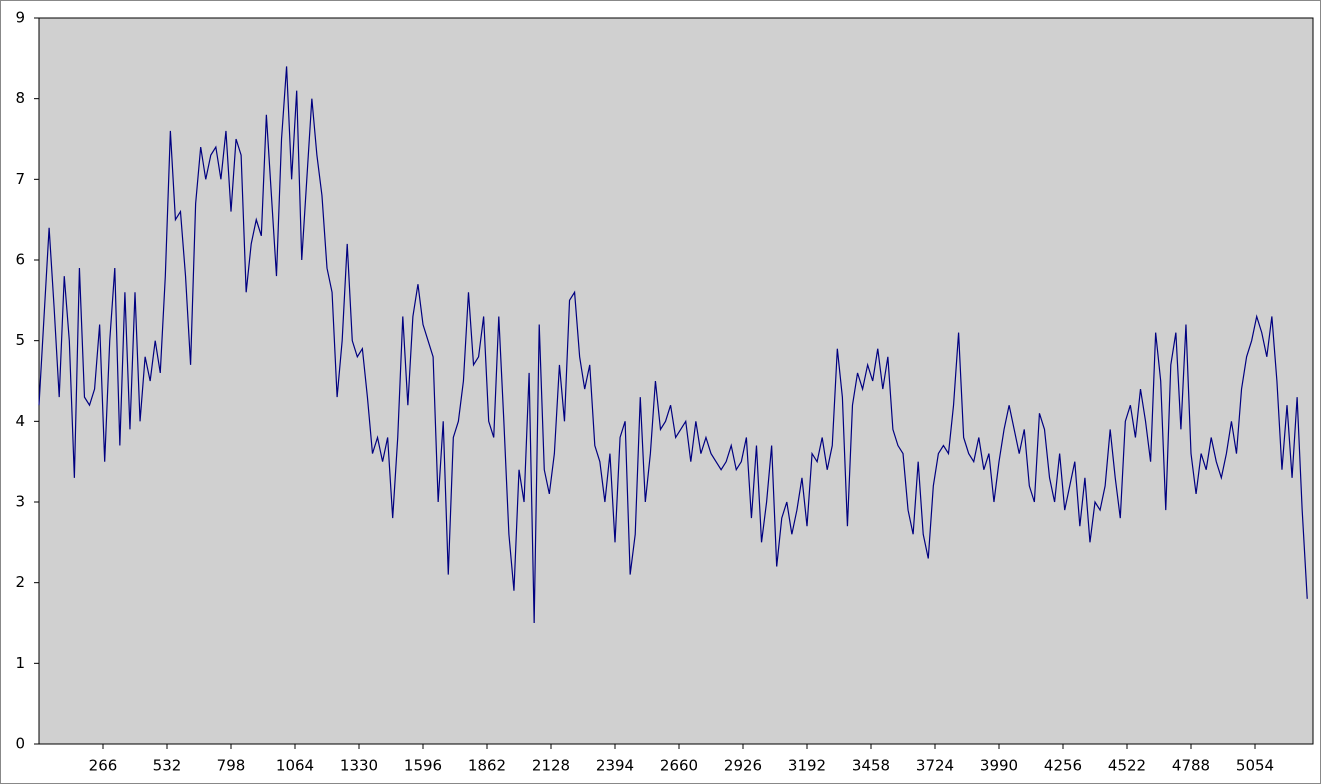 The image size is (1321, 784). I want to click on x-tick-label: 1330, so click(359, 766).